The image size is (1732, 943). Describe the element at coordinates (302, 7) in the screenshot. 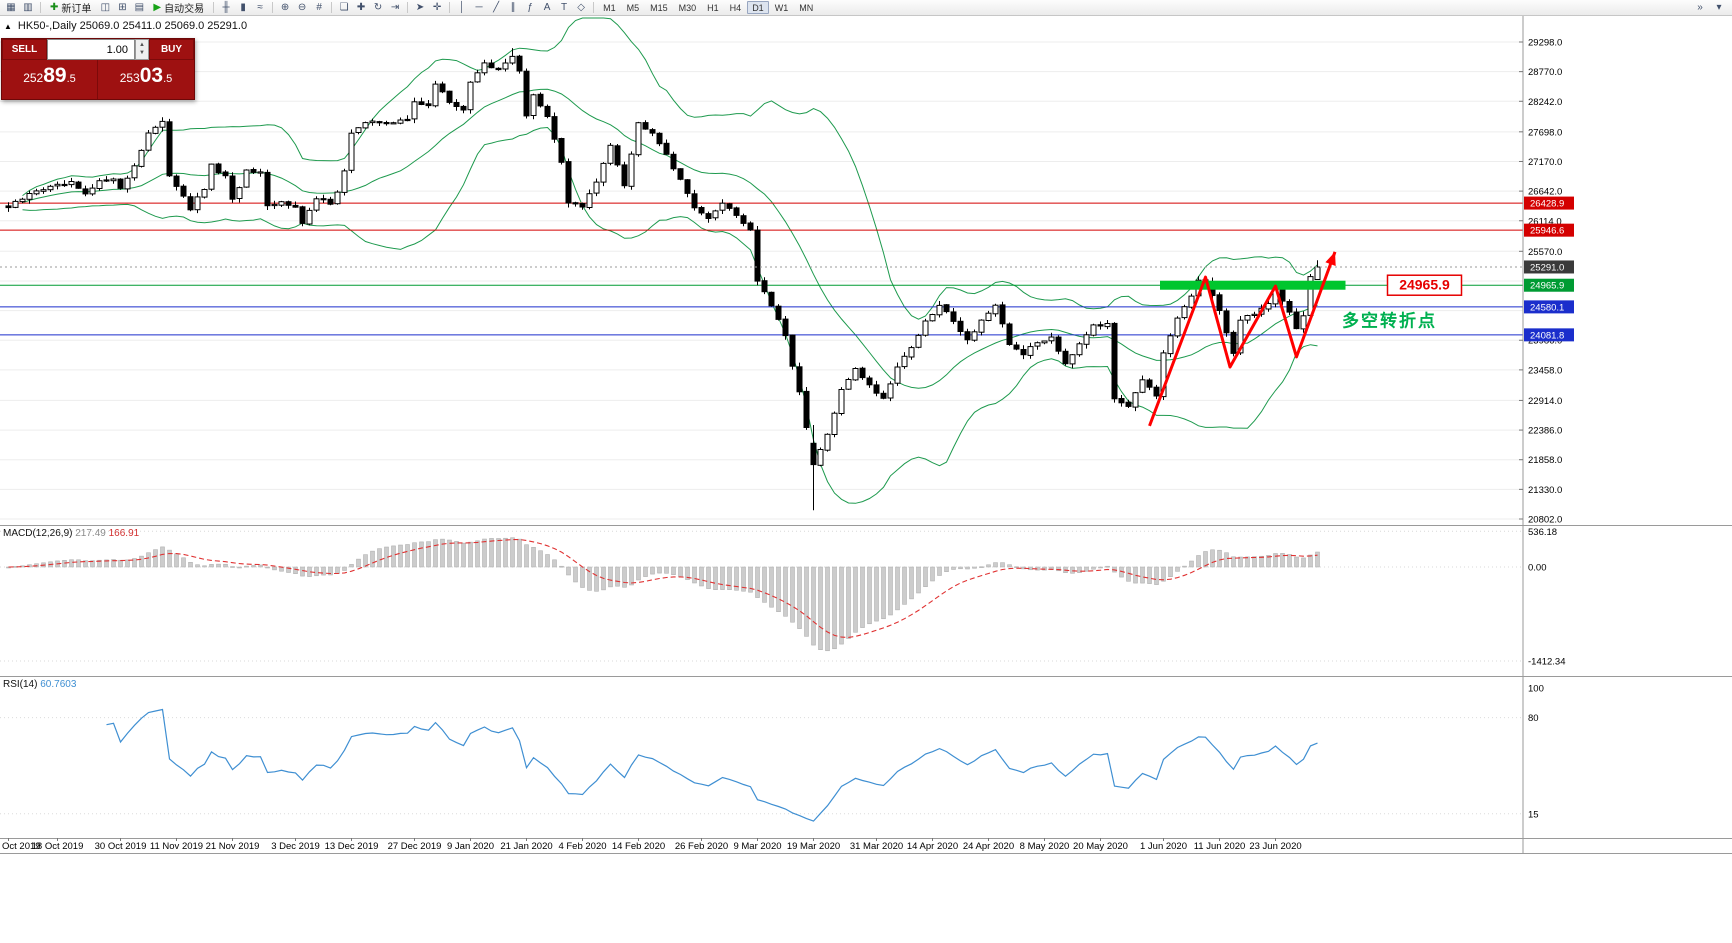

I see `zoom-out-icon: ⊖` at that location.